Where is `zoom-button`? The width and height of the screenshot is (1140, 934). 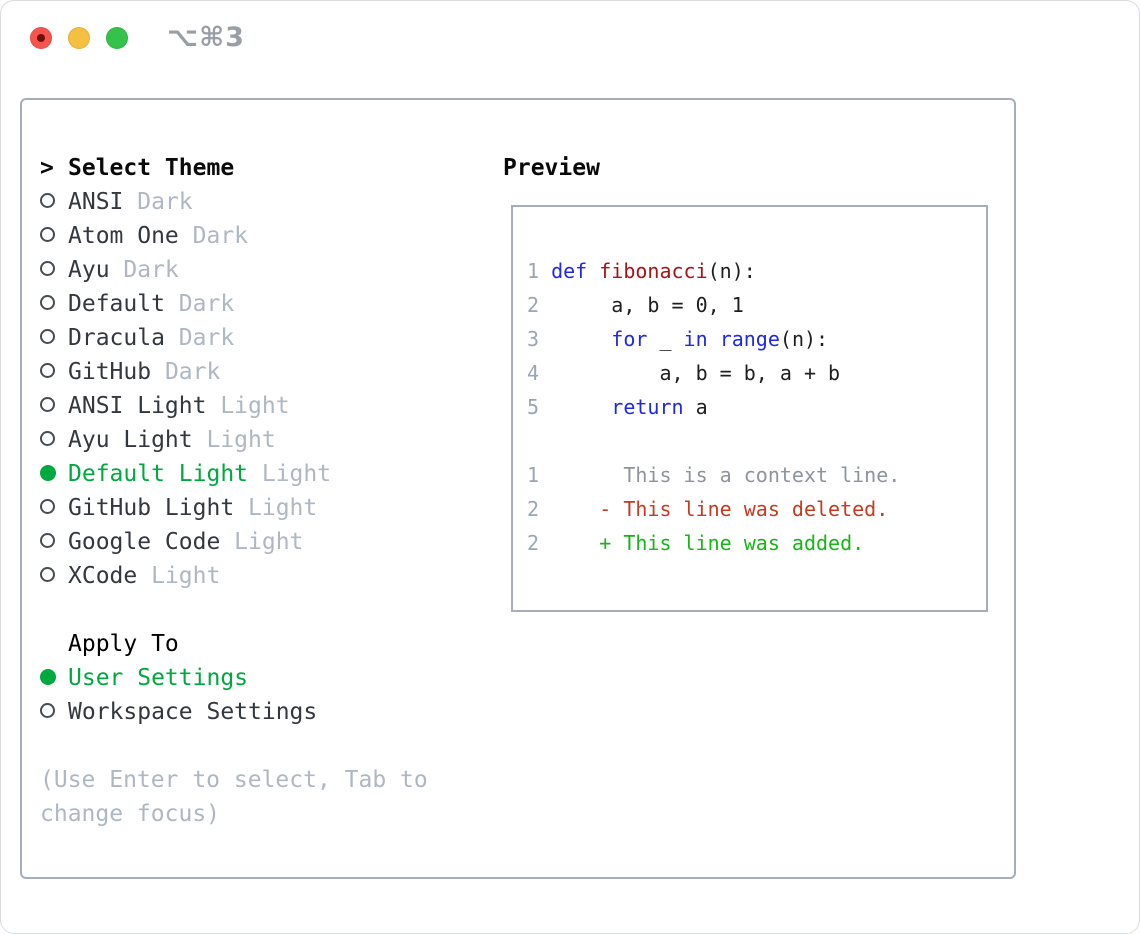
zoom-button is located at coordinates (117, 38).